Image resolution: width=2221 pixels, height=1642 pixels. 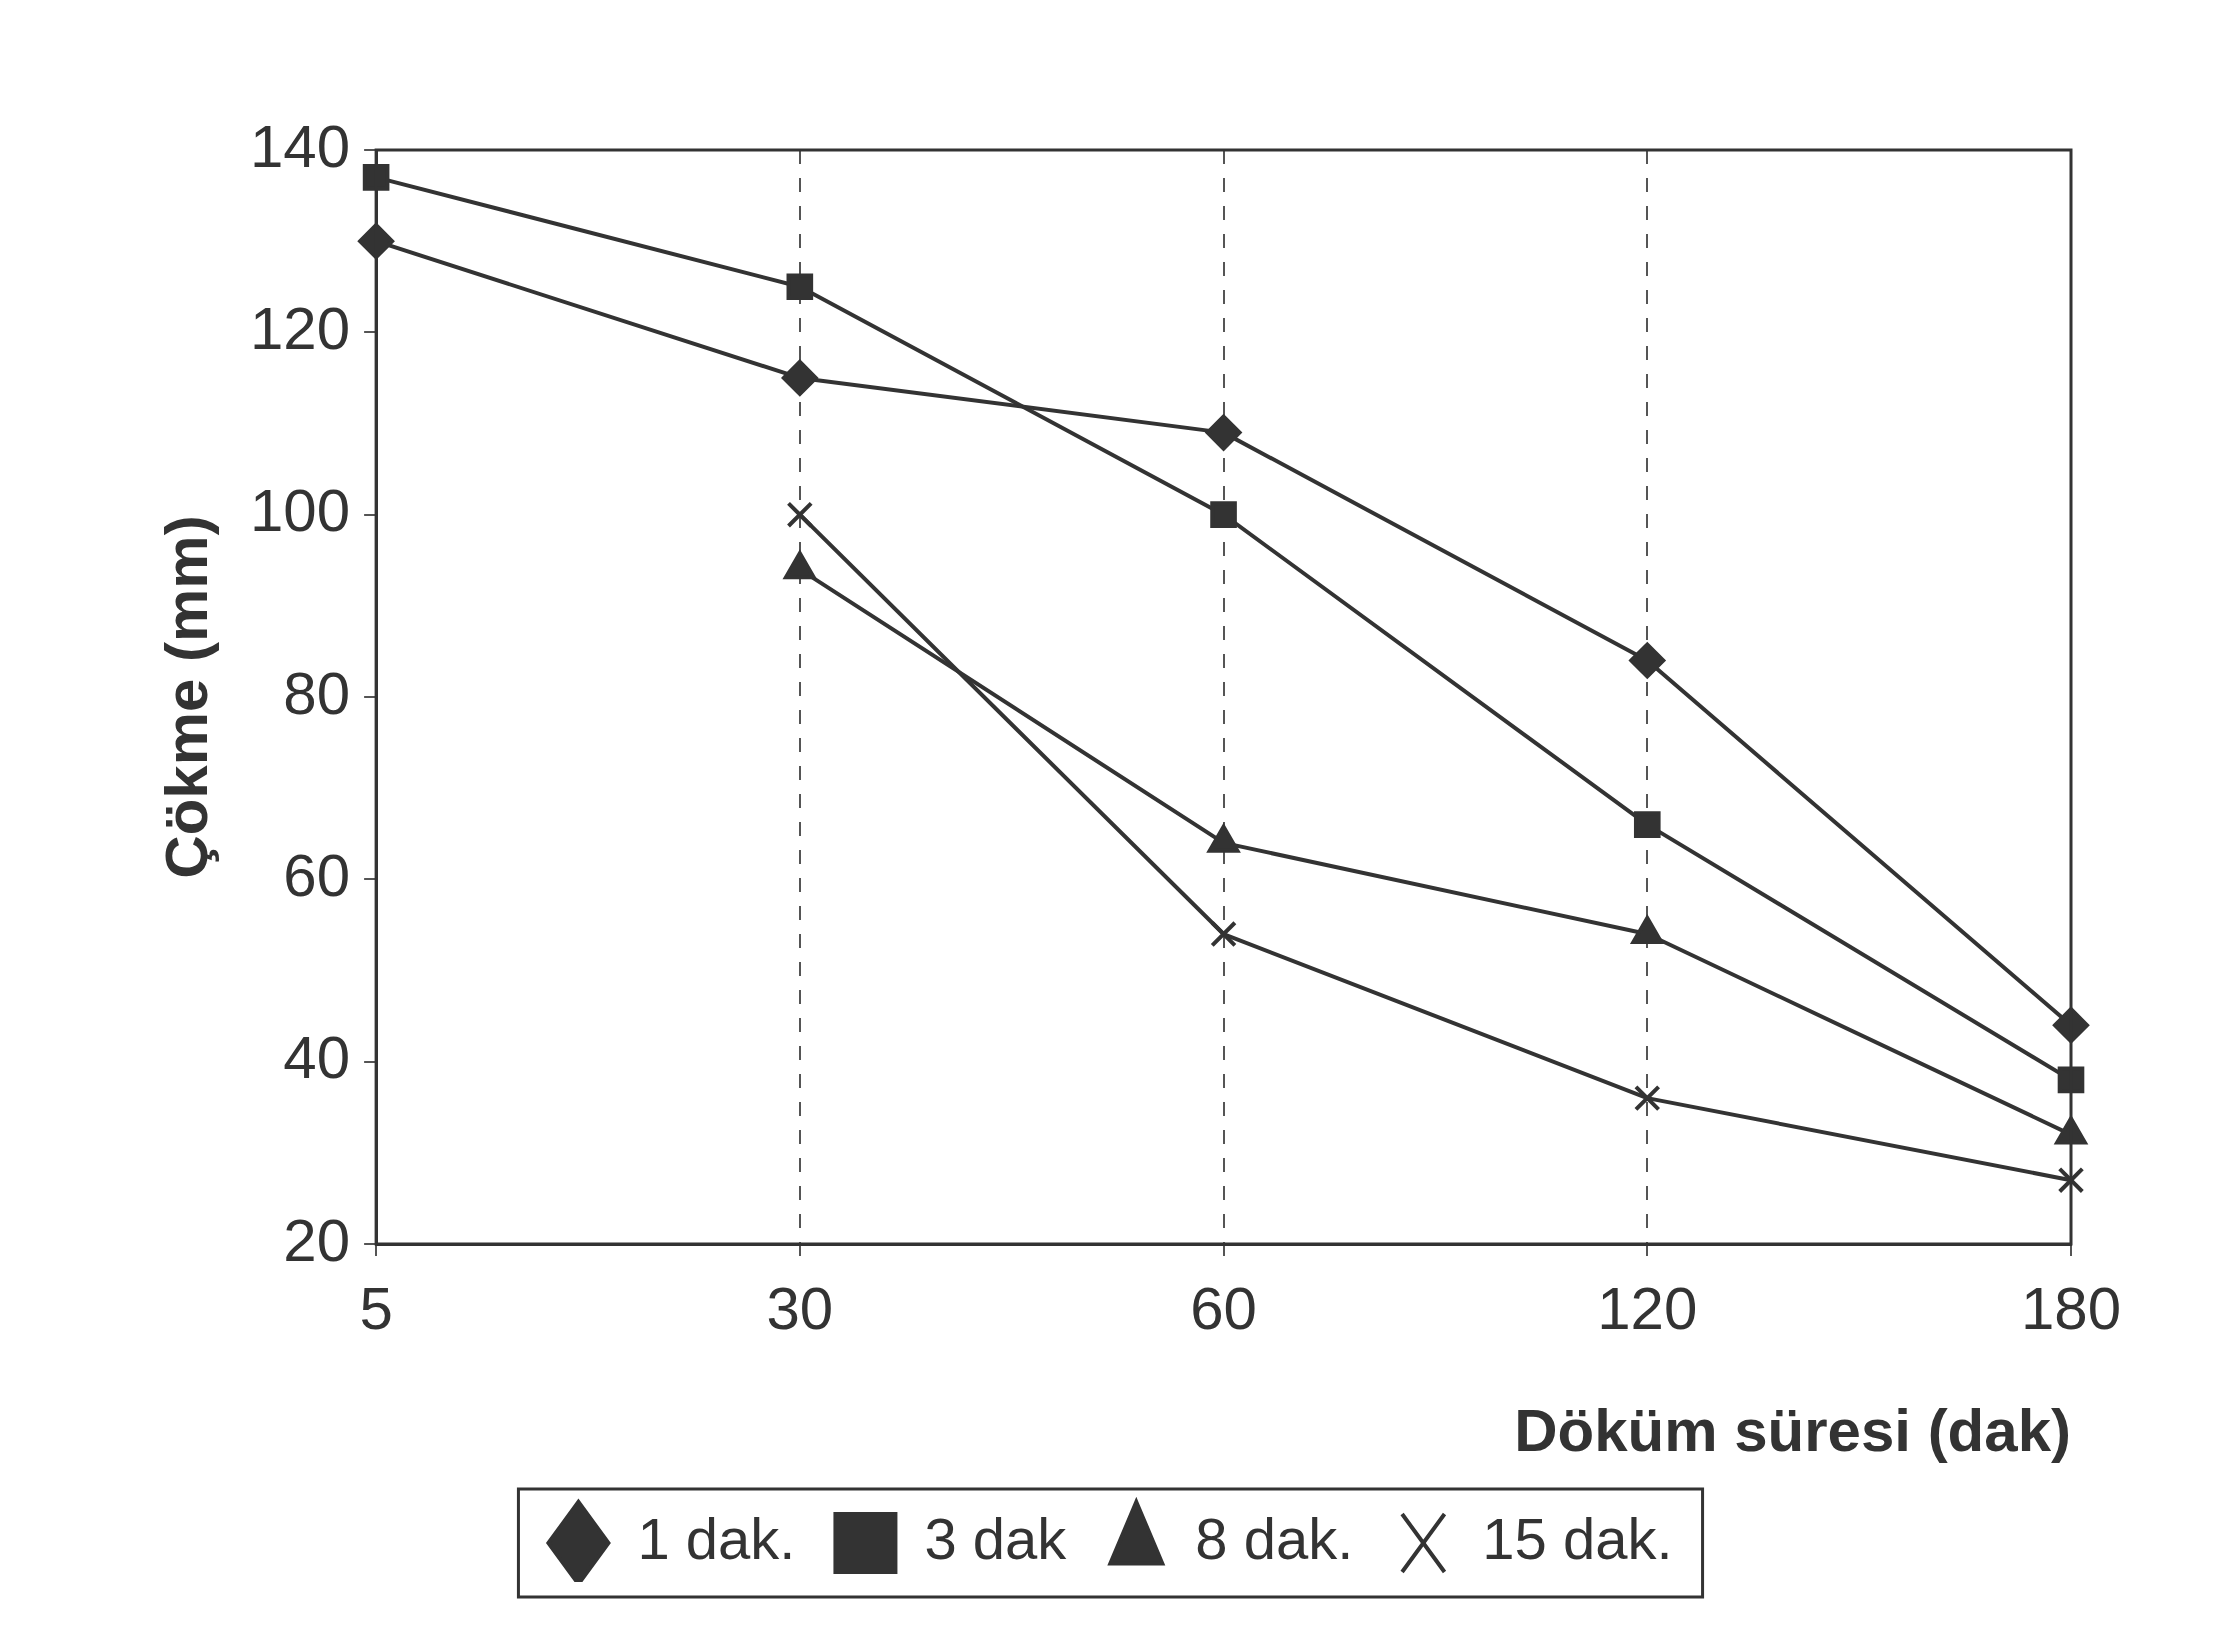 What do you see at coordinates (1647, 1308) in the screenshot?
I see `x-tick-label: 120` at bounding box center [1647, 1308].